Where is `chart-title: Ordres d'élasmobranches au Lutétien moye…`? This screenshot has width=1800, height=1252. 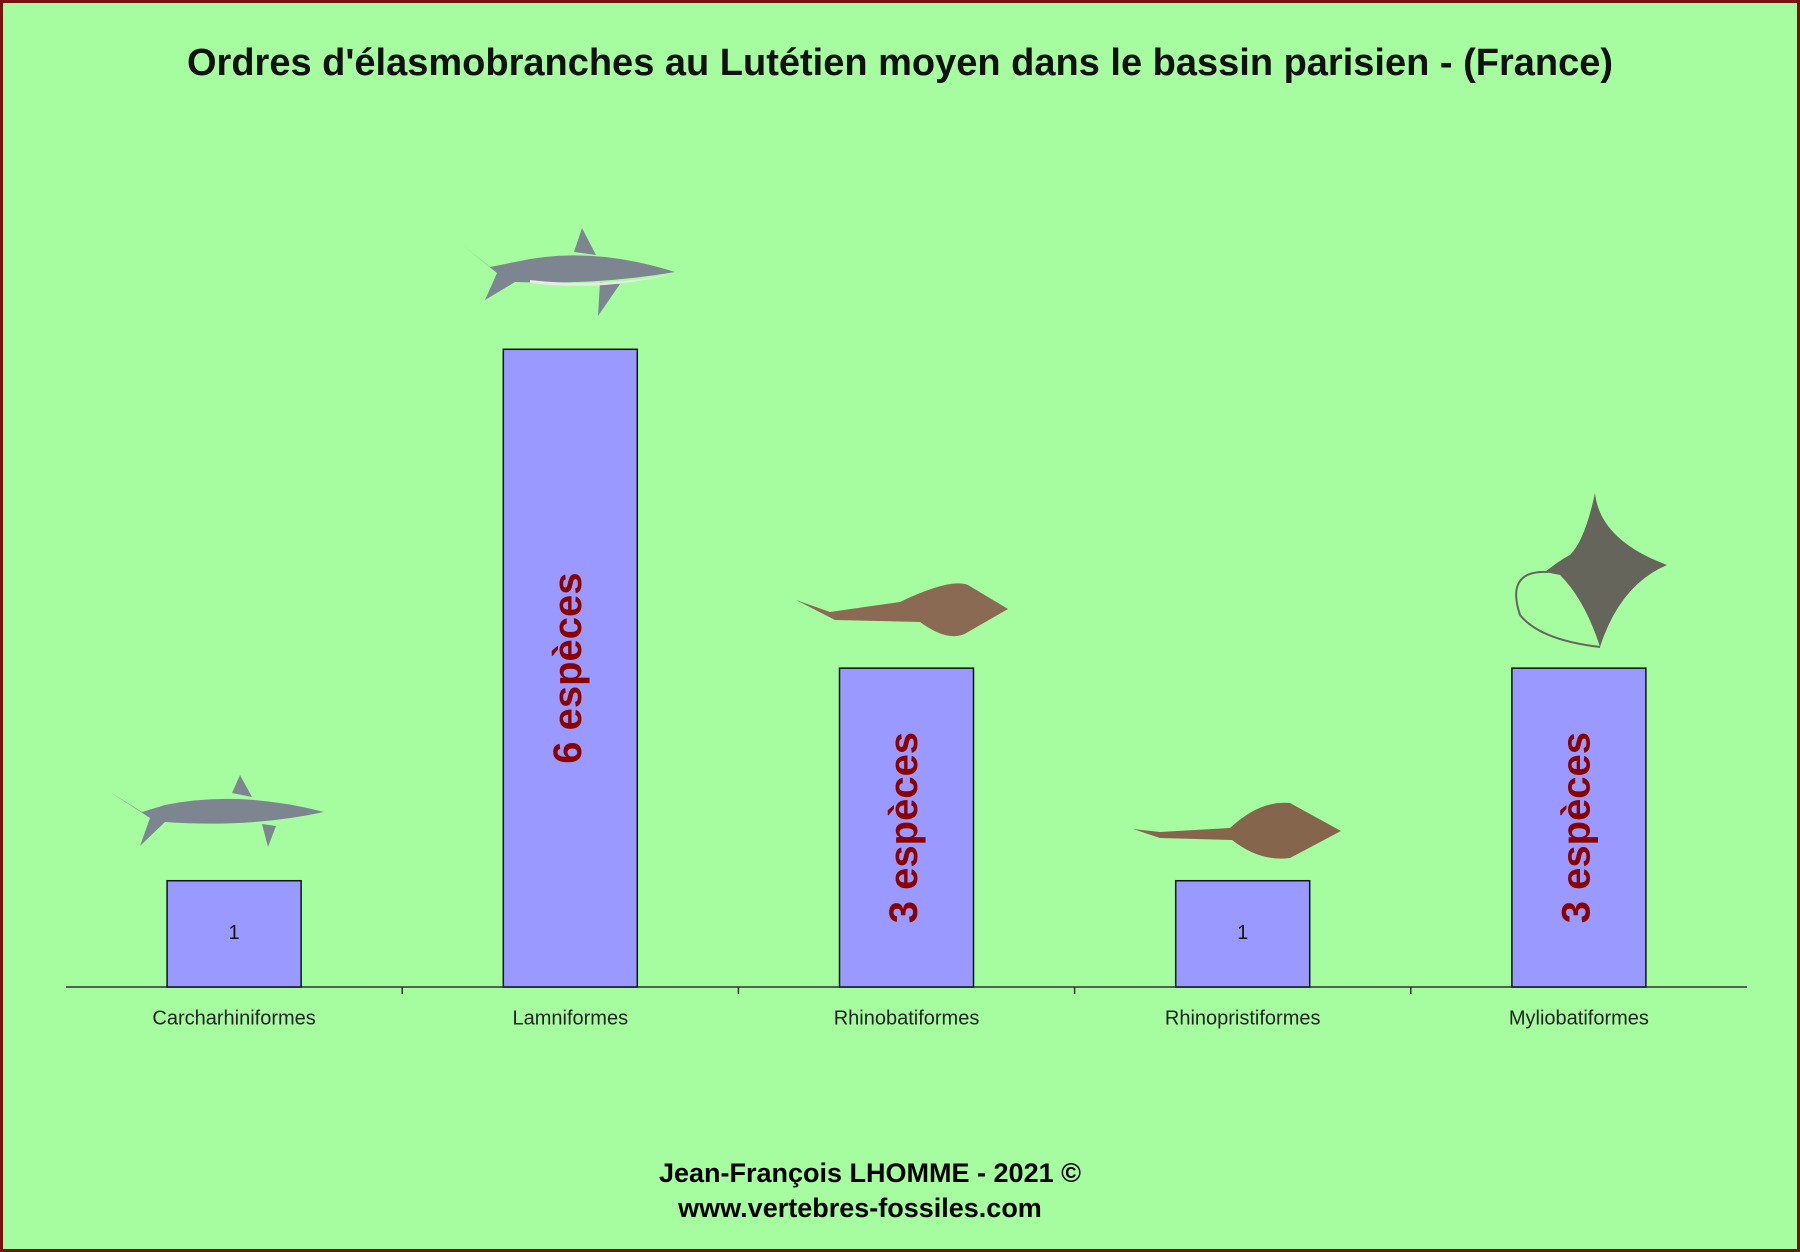 chart-title: Ordres d'élasmobranches au Lutétien moye… is located at coordinates (900, 63).